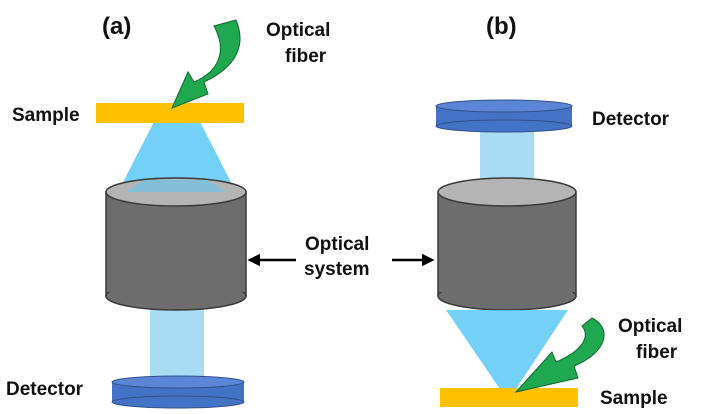 This screenshot has height=414, width=708. I want to click on panel-a-detector-bottom, so click(178, 402).